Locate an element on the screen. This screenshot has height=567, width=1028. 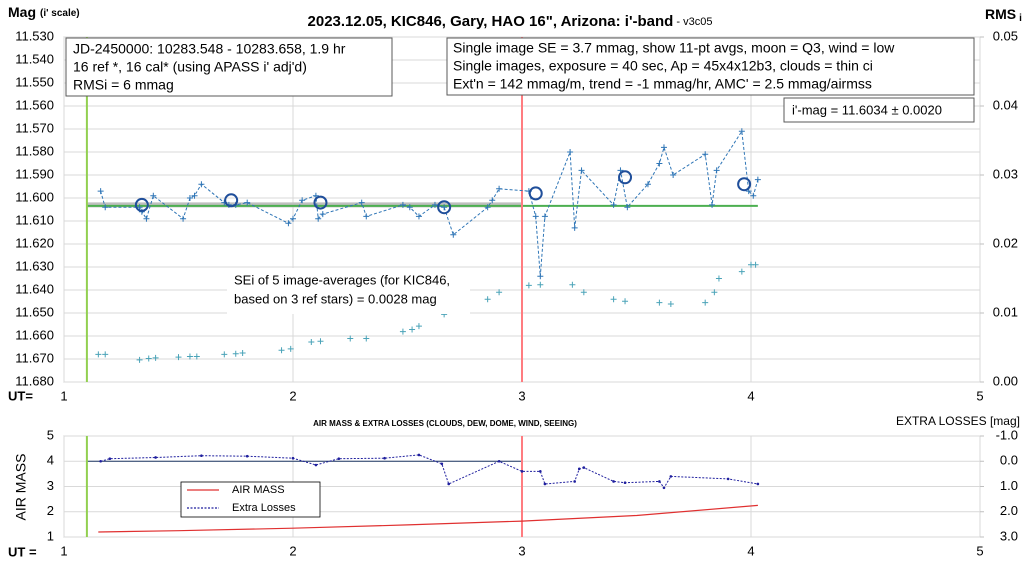
y2-tick-label: 1.0 is located at coordinates (1009, 485).